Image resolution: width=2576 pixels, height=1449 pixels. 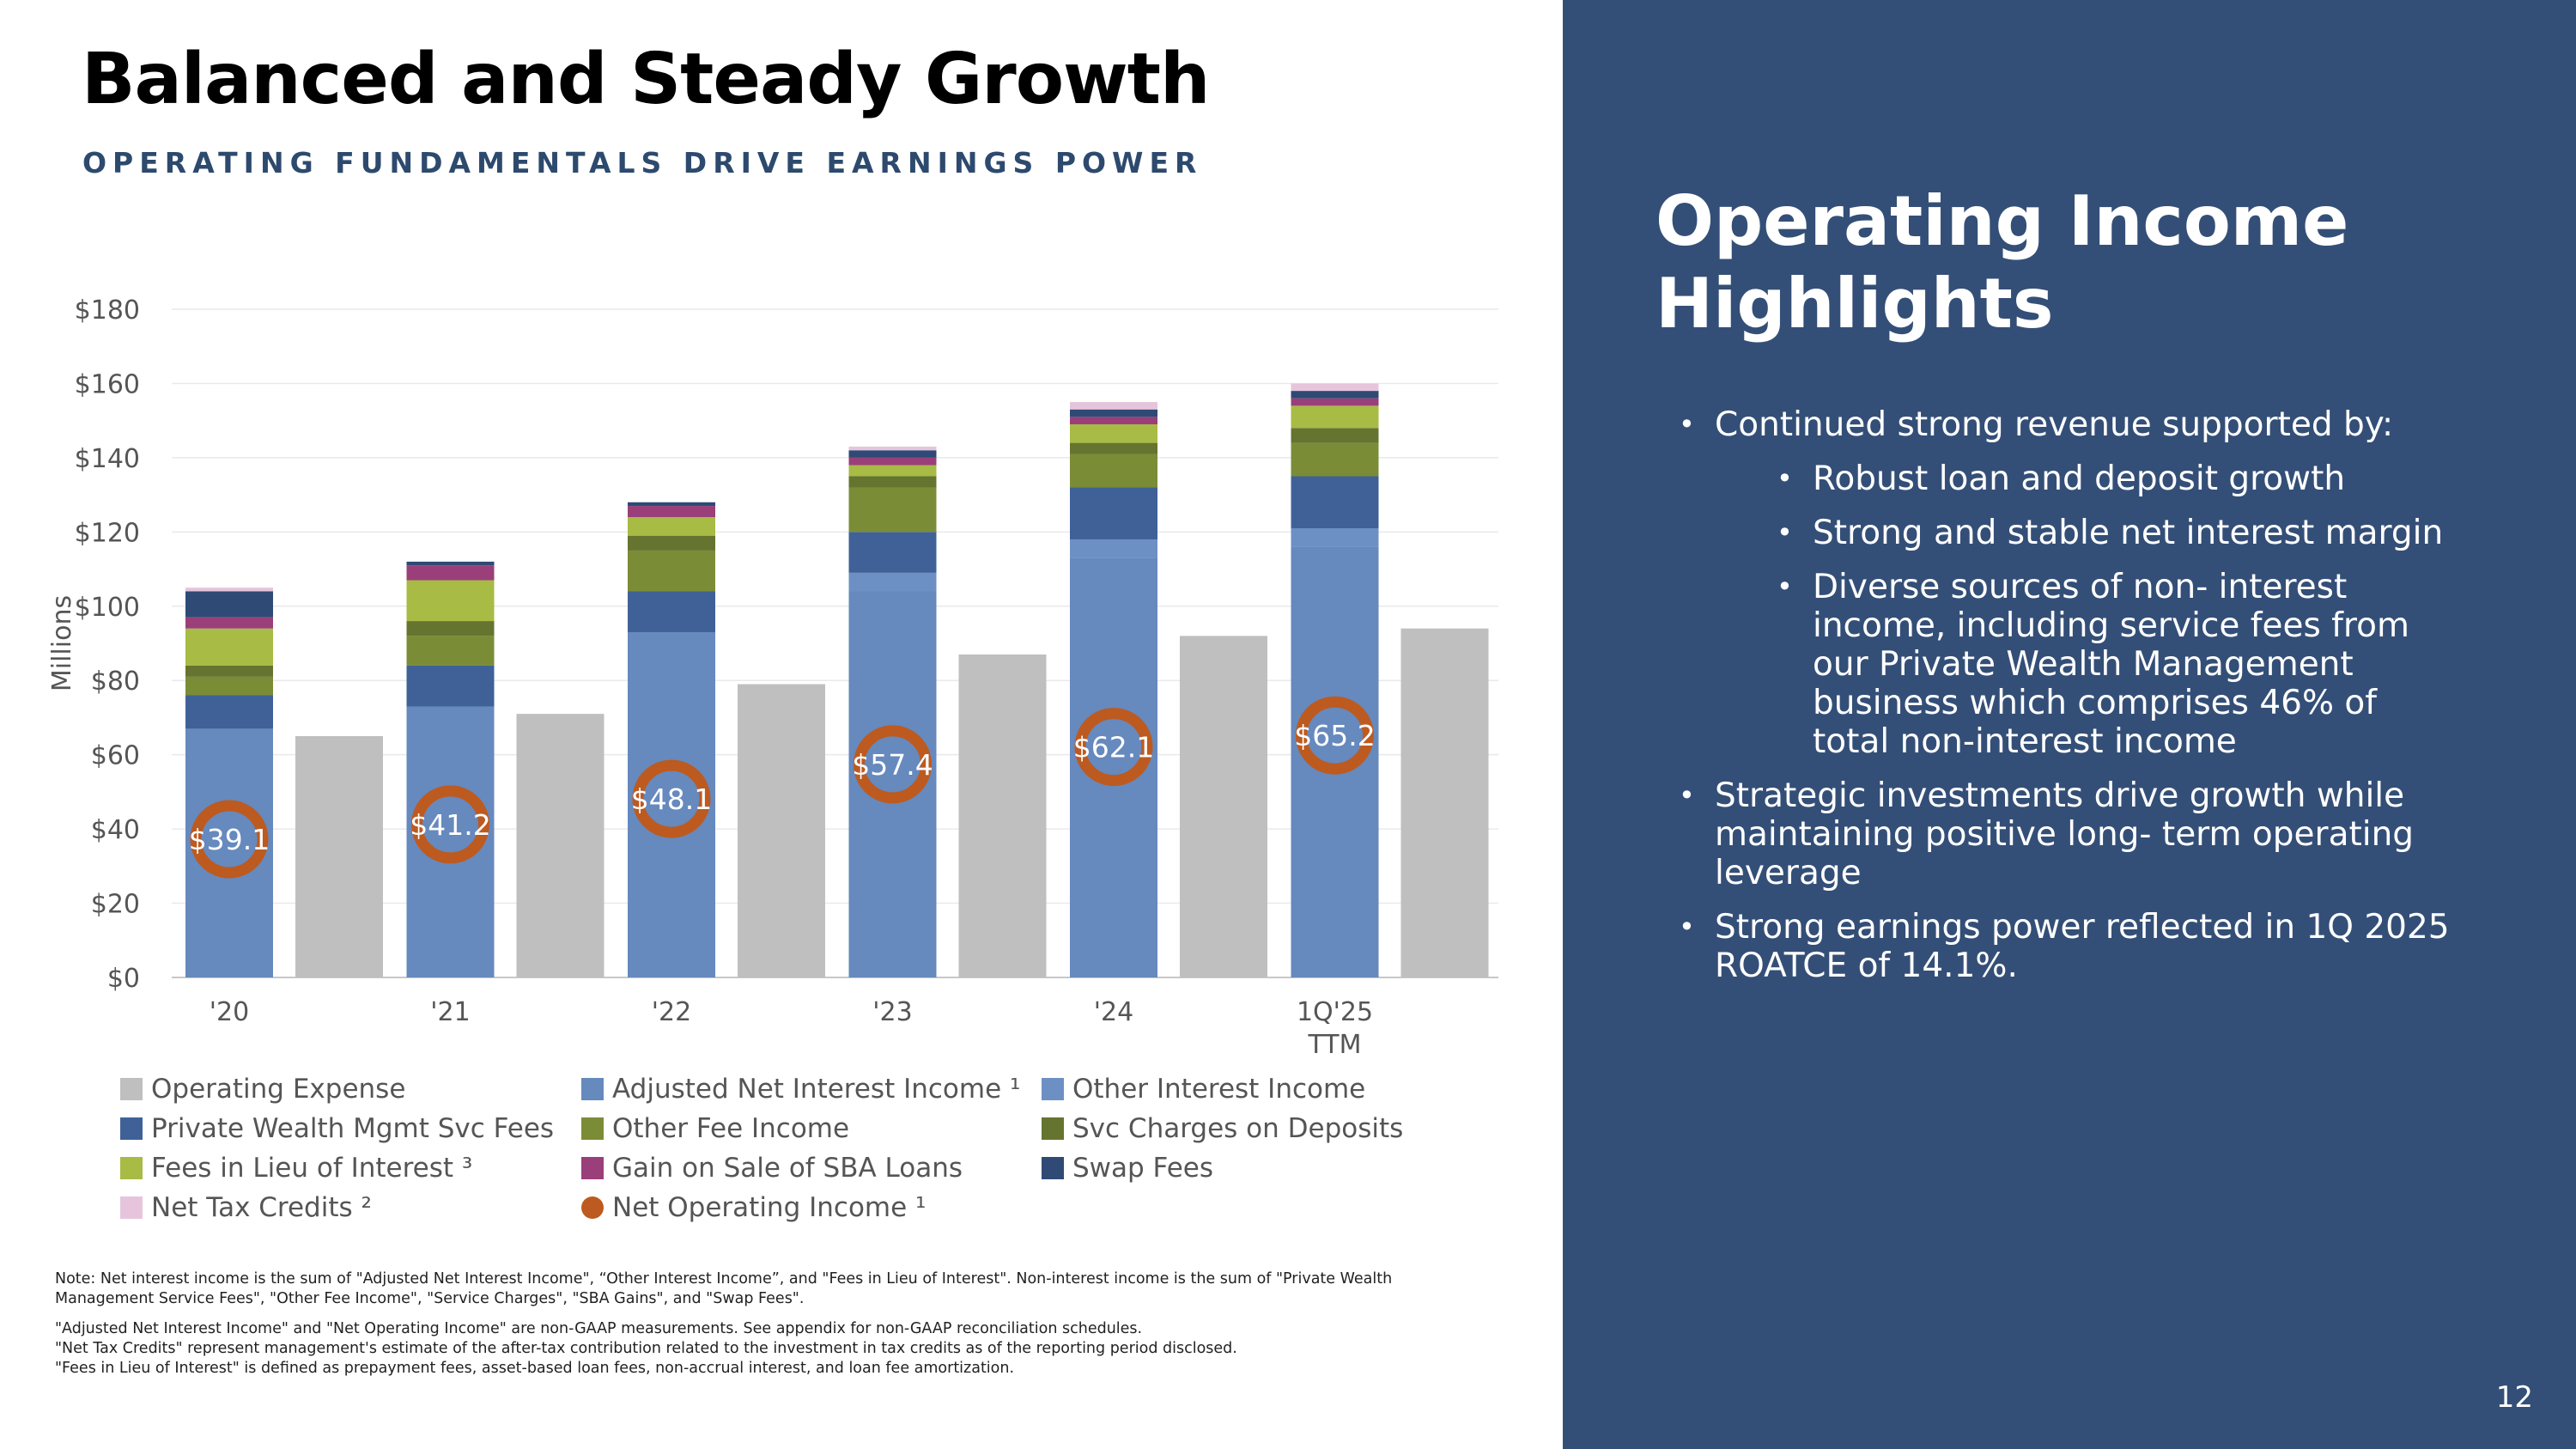 What do you see at coordinates (279, 1089) in the screenshot?
I see `legend-label: Operating Expense` at bounding box center [279, 1089].